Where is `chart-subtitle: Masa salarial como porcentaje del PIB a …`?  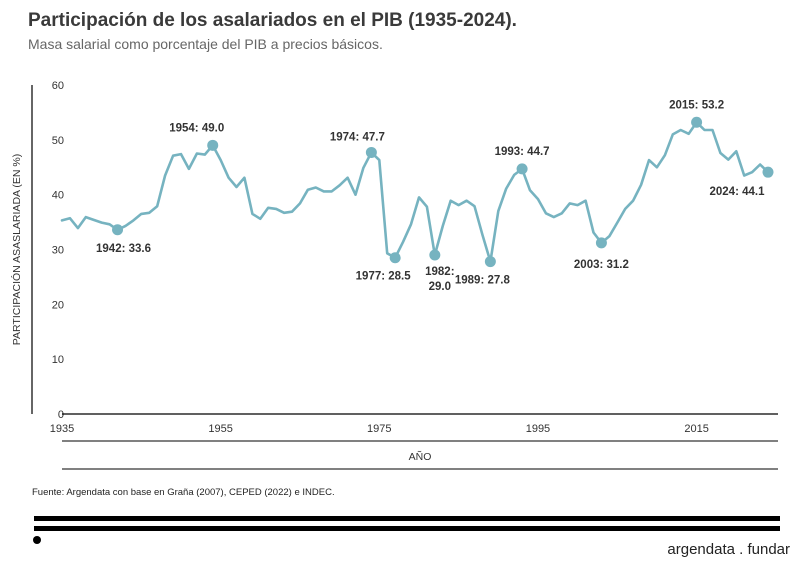 chart-subtitle: Masa salarial como porcentaje del PIB a … is located at coordinates (205, 44).